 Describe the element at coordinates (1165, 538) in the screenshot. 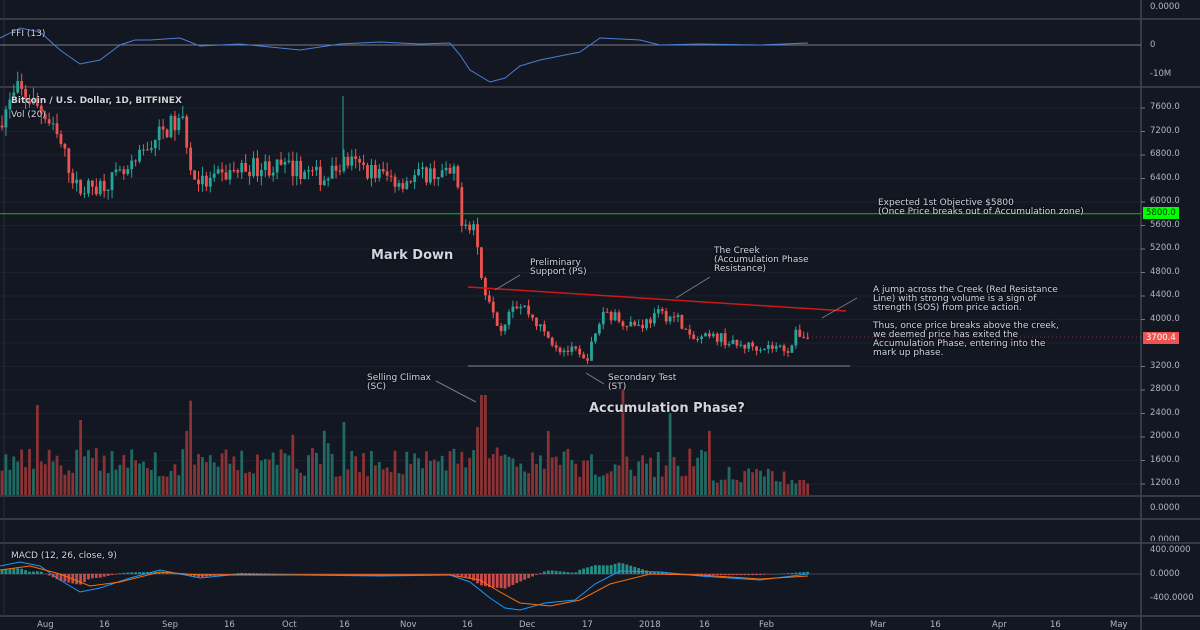

I see `pane2-axis: 0.0000` at that location.